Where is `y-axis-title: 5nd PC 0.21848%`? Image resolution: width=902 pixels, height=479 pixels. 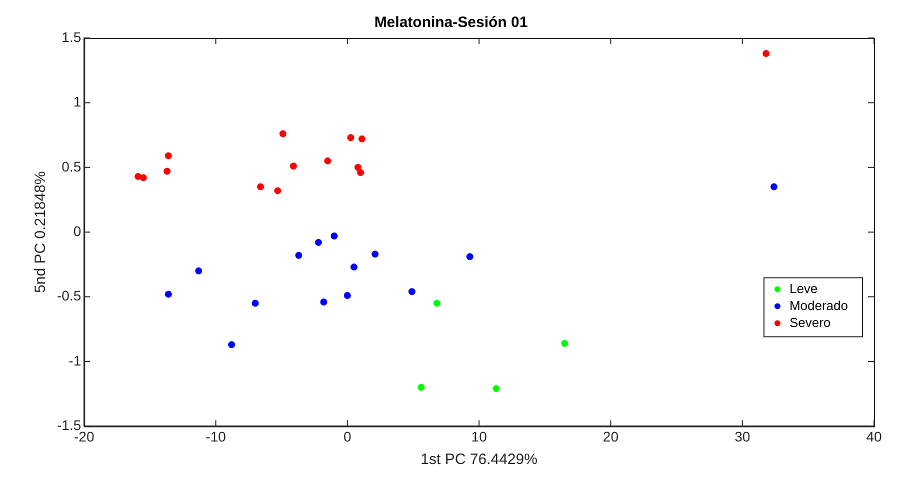
y-axis-title: 5nd PC 0.21848% is located at coordinates (41, 232).